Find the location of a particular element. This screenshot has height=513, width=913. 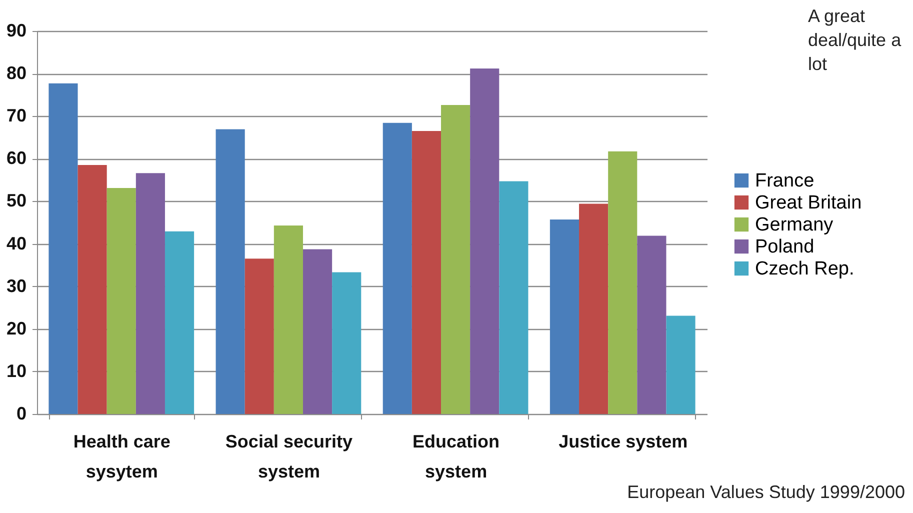

y-tick-label: 60 is located at coordinates (16, 158).